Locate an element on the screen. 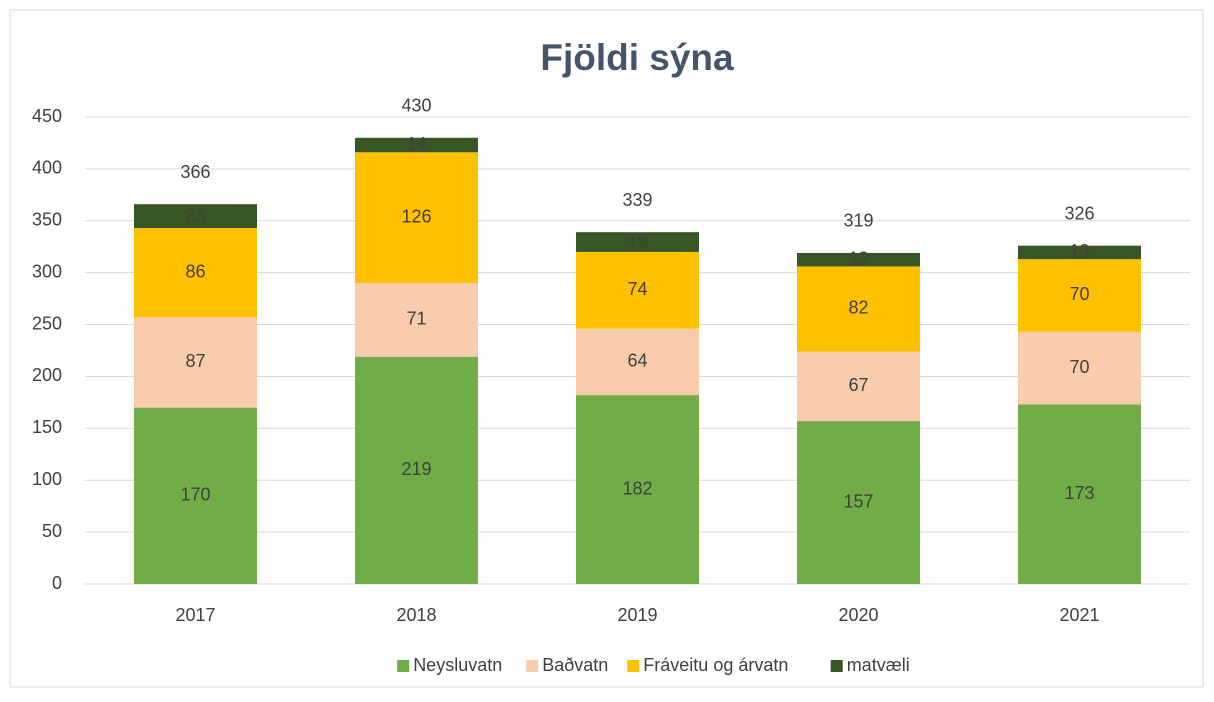  y-tick-label: 250 is located at coordinates (47, 323).